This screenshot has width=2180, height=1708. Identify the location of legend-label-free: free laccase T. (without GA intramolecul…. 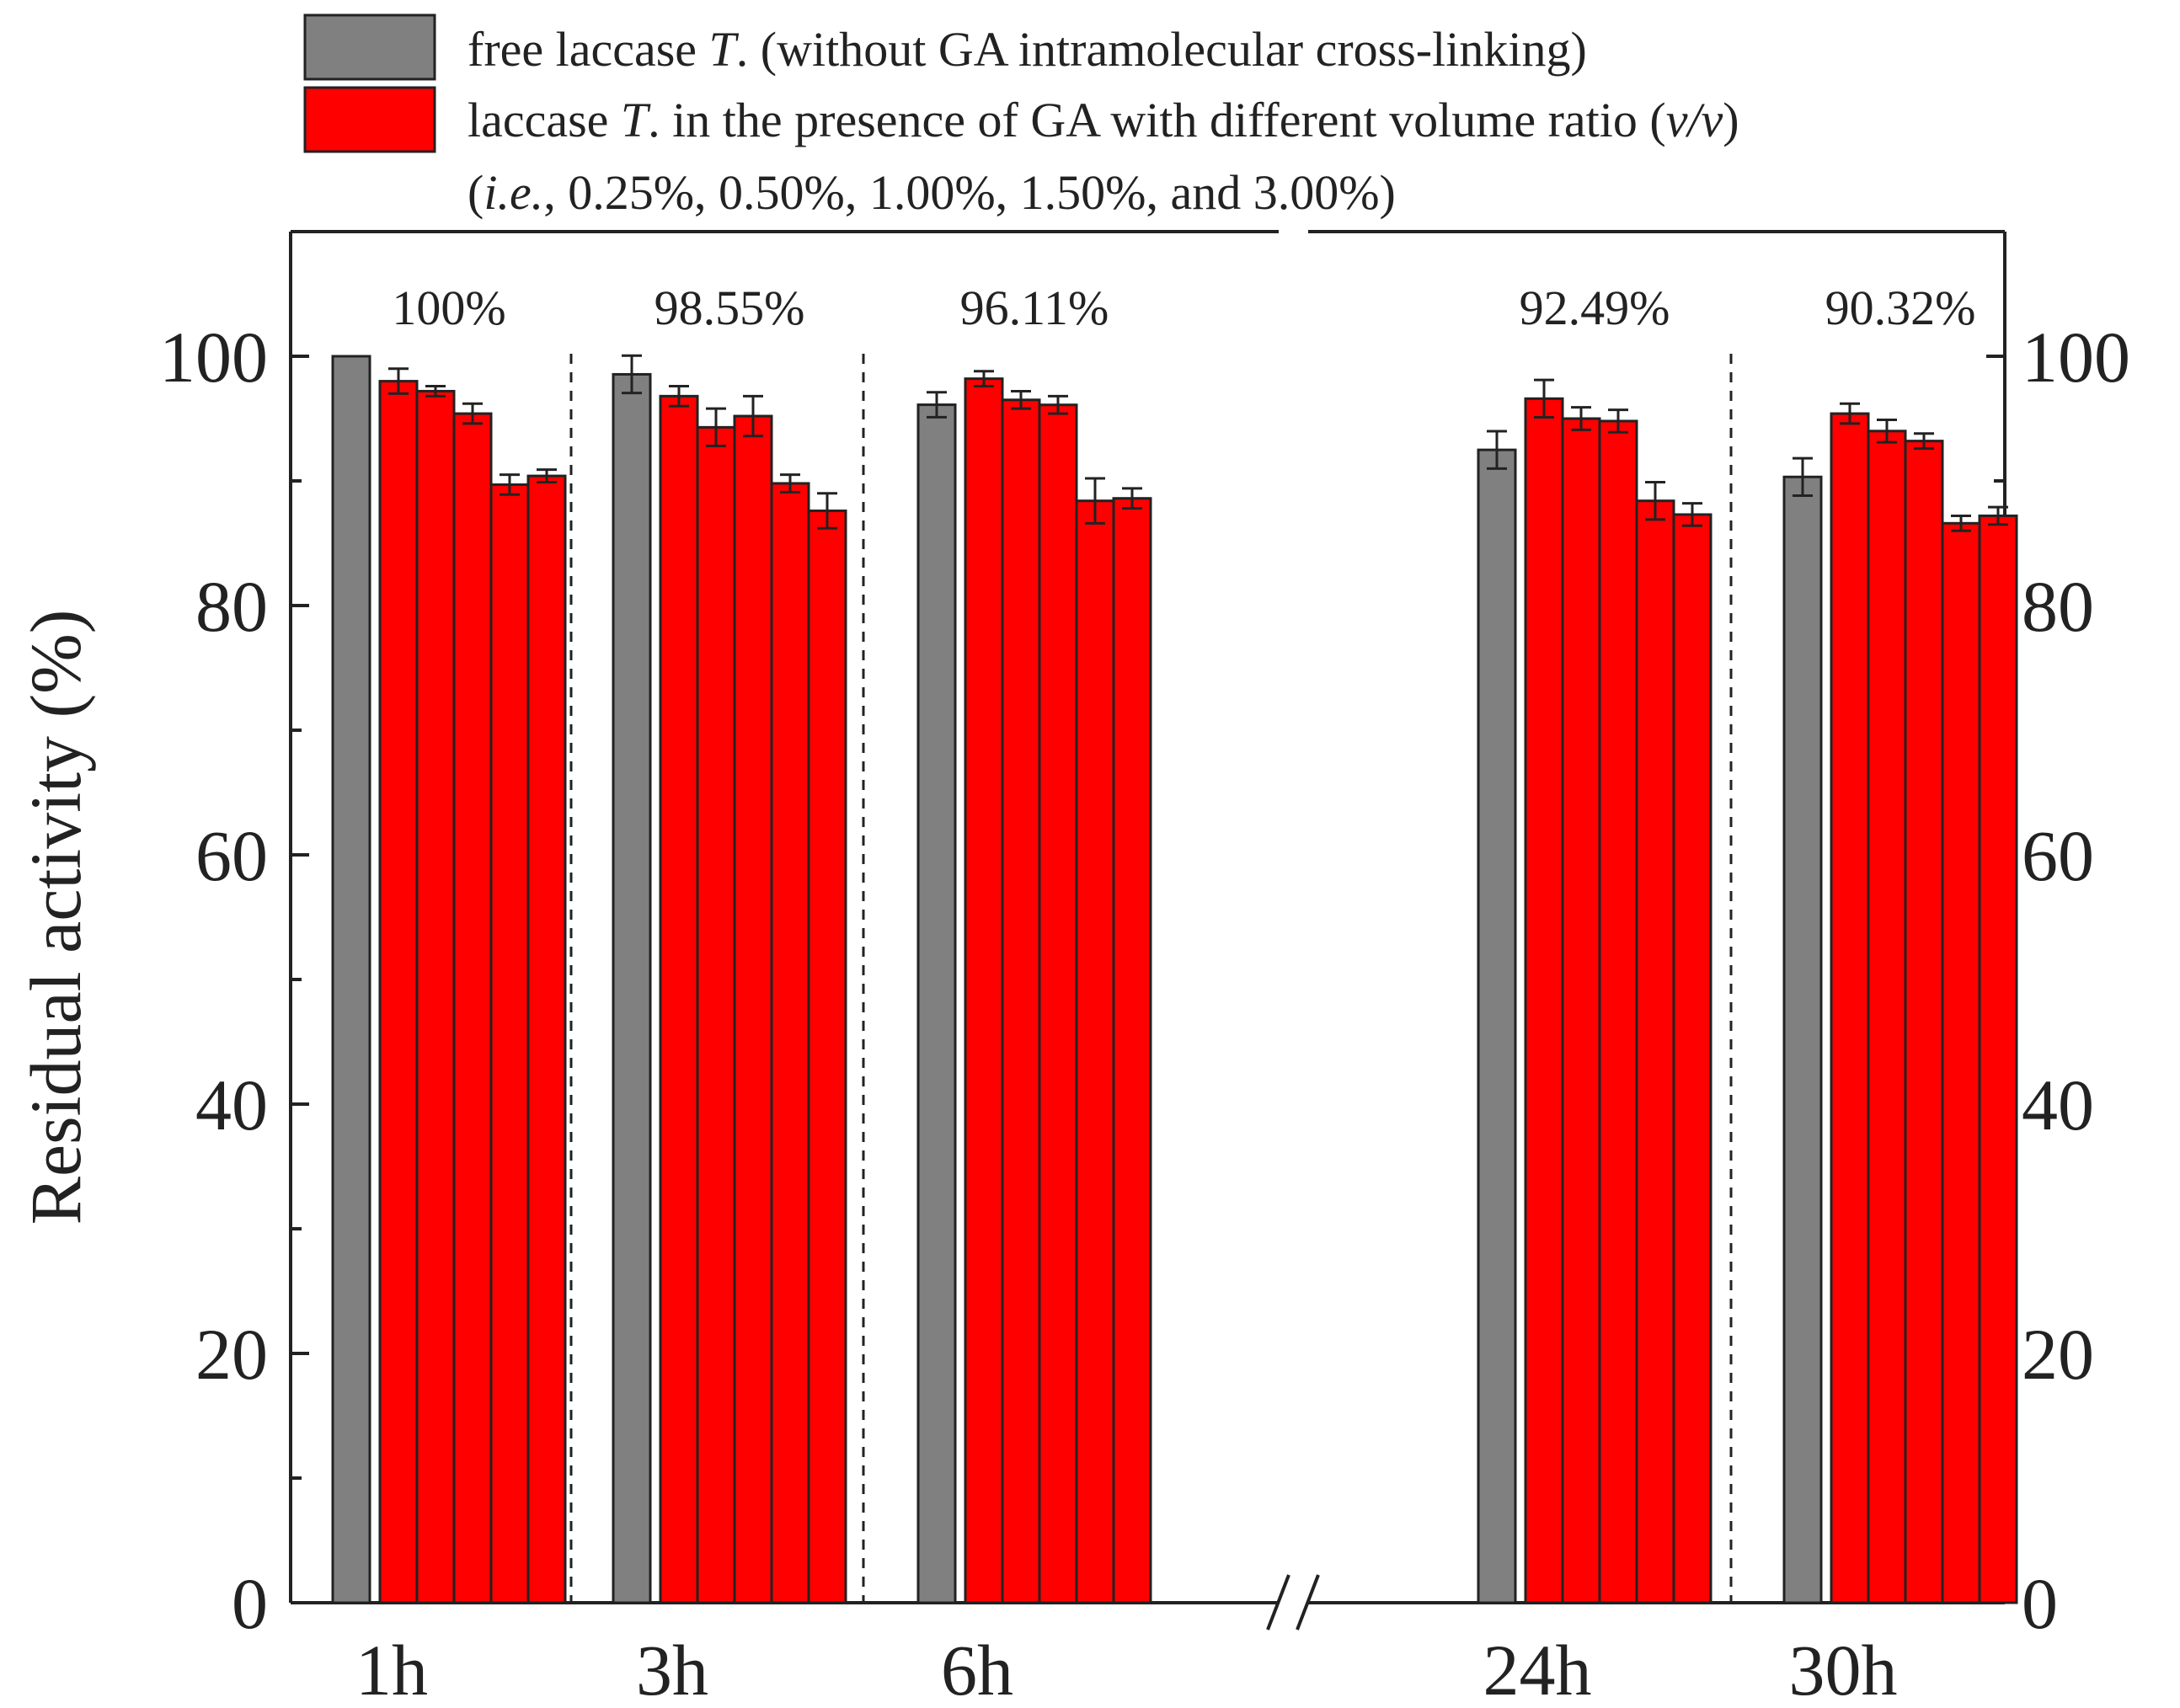
(1027, 49).